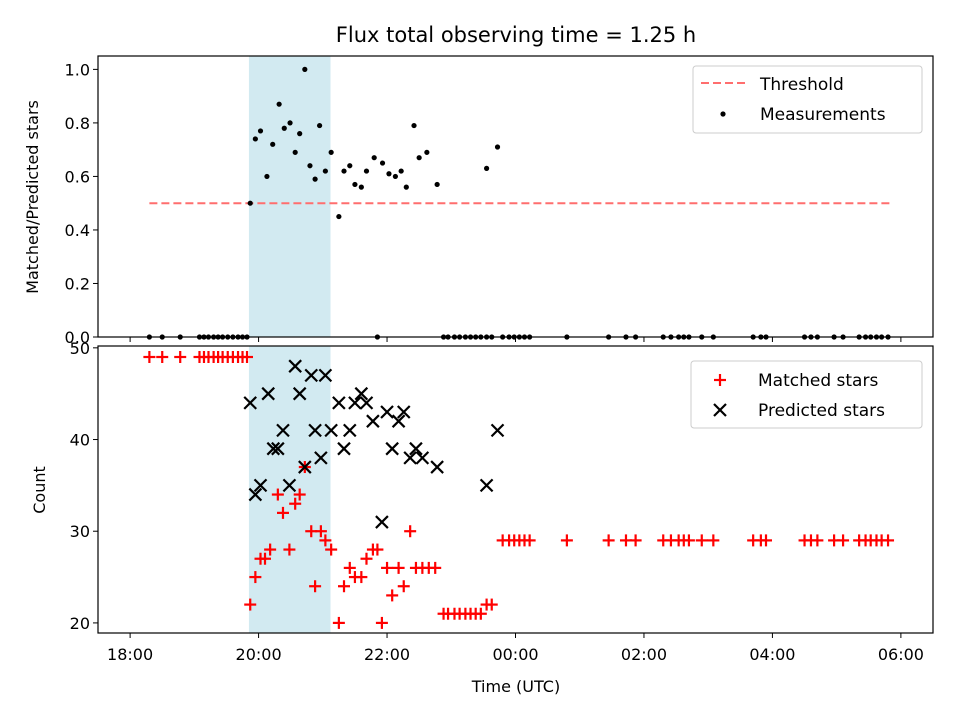  What do you see at coordinates (720, 380) in the screenshot?
I see `legend-matched-swatch` at bounding box center [720, 380].